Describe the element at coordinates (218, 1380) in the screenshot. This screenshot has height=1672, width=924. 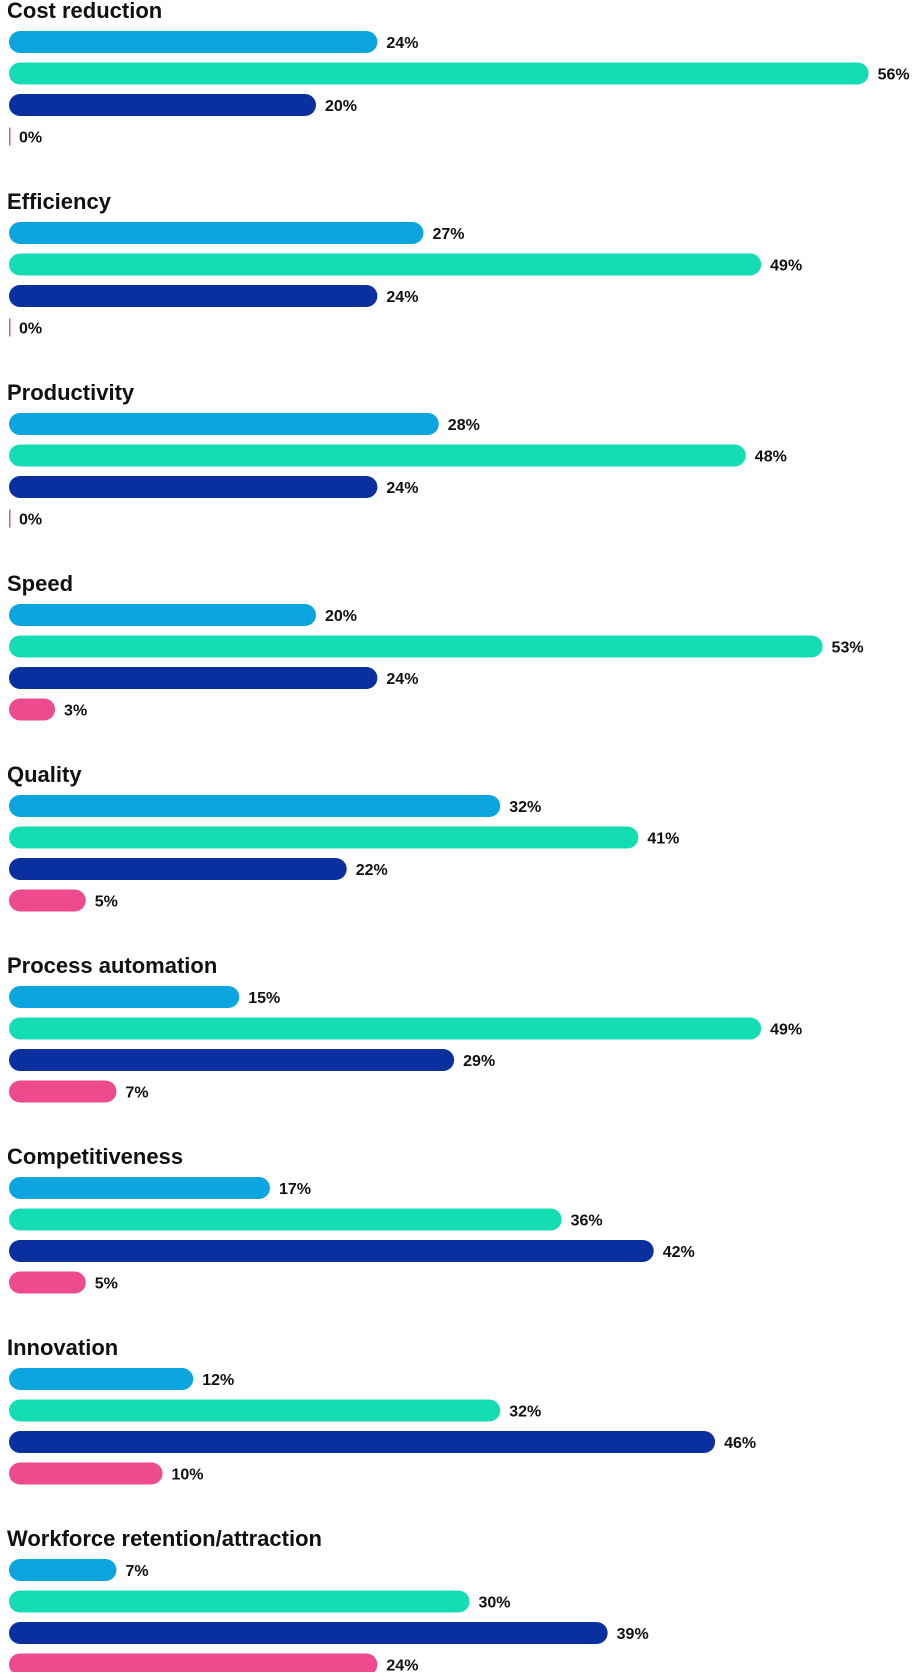
I see `bar-value-label: 12%` at that location.